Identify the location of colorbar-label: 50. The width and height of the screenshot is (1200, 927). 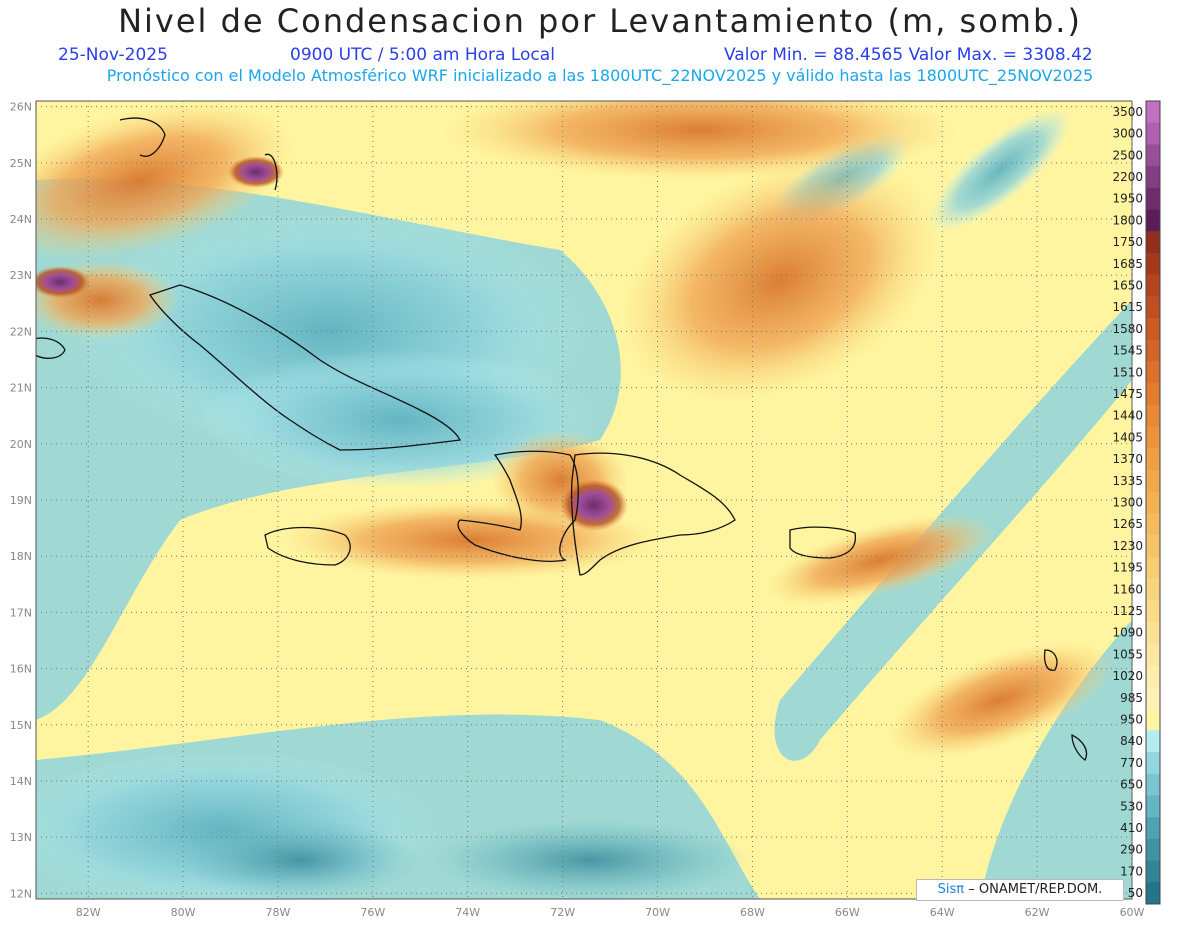
(1135, 893).